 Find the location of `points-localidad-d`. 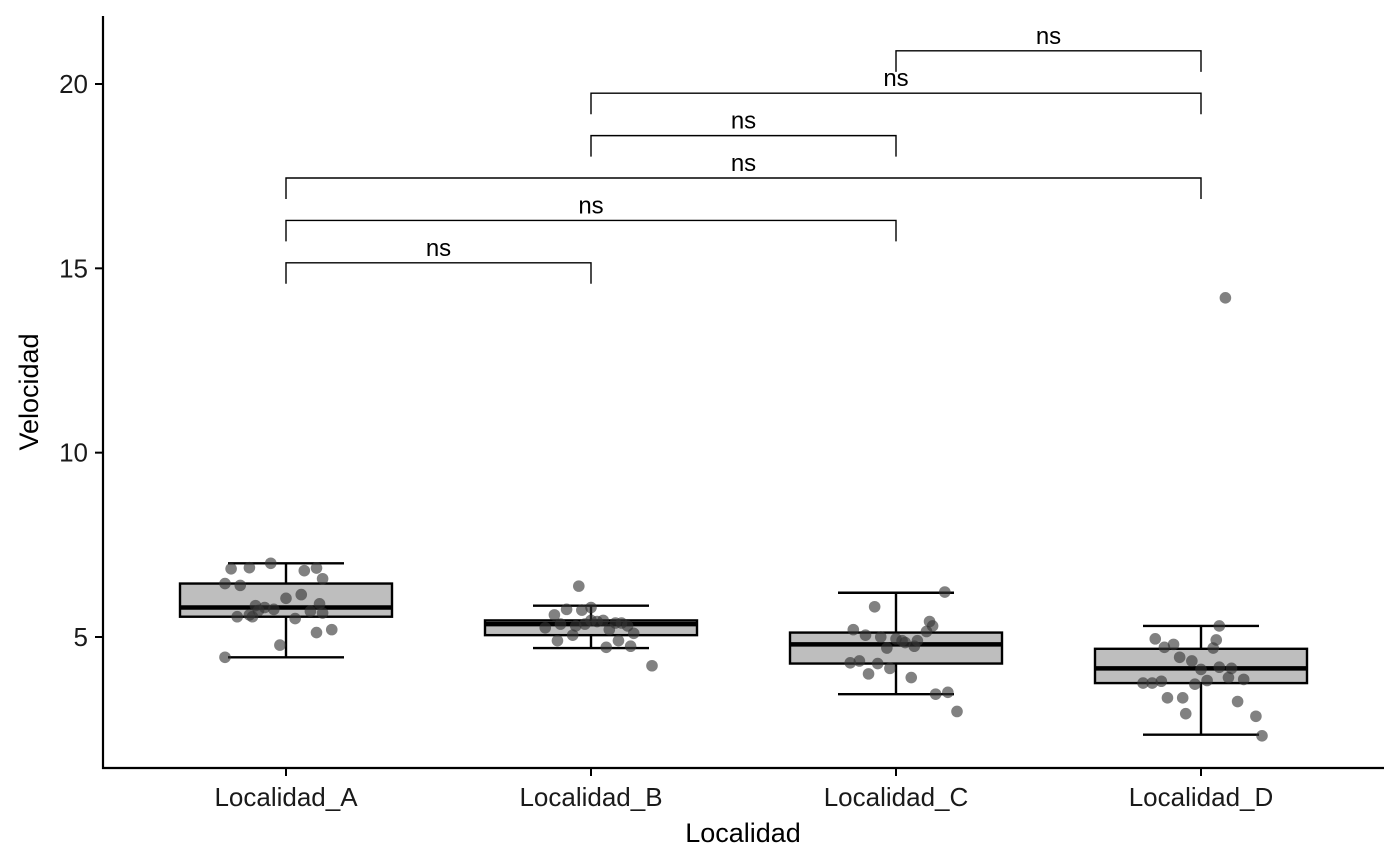

points-localidad-d is located at coordinates (1202, 517).